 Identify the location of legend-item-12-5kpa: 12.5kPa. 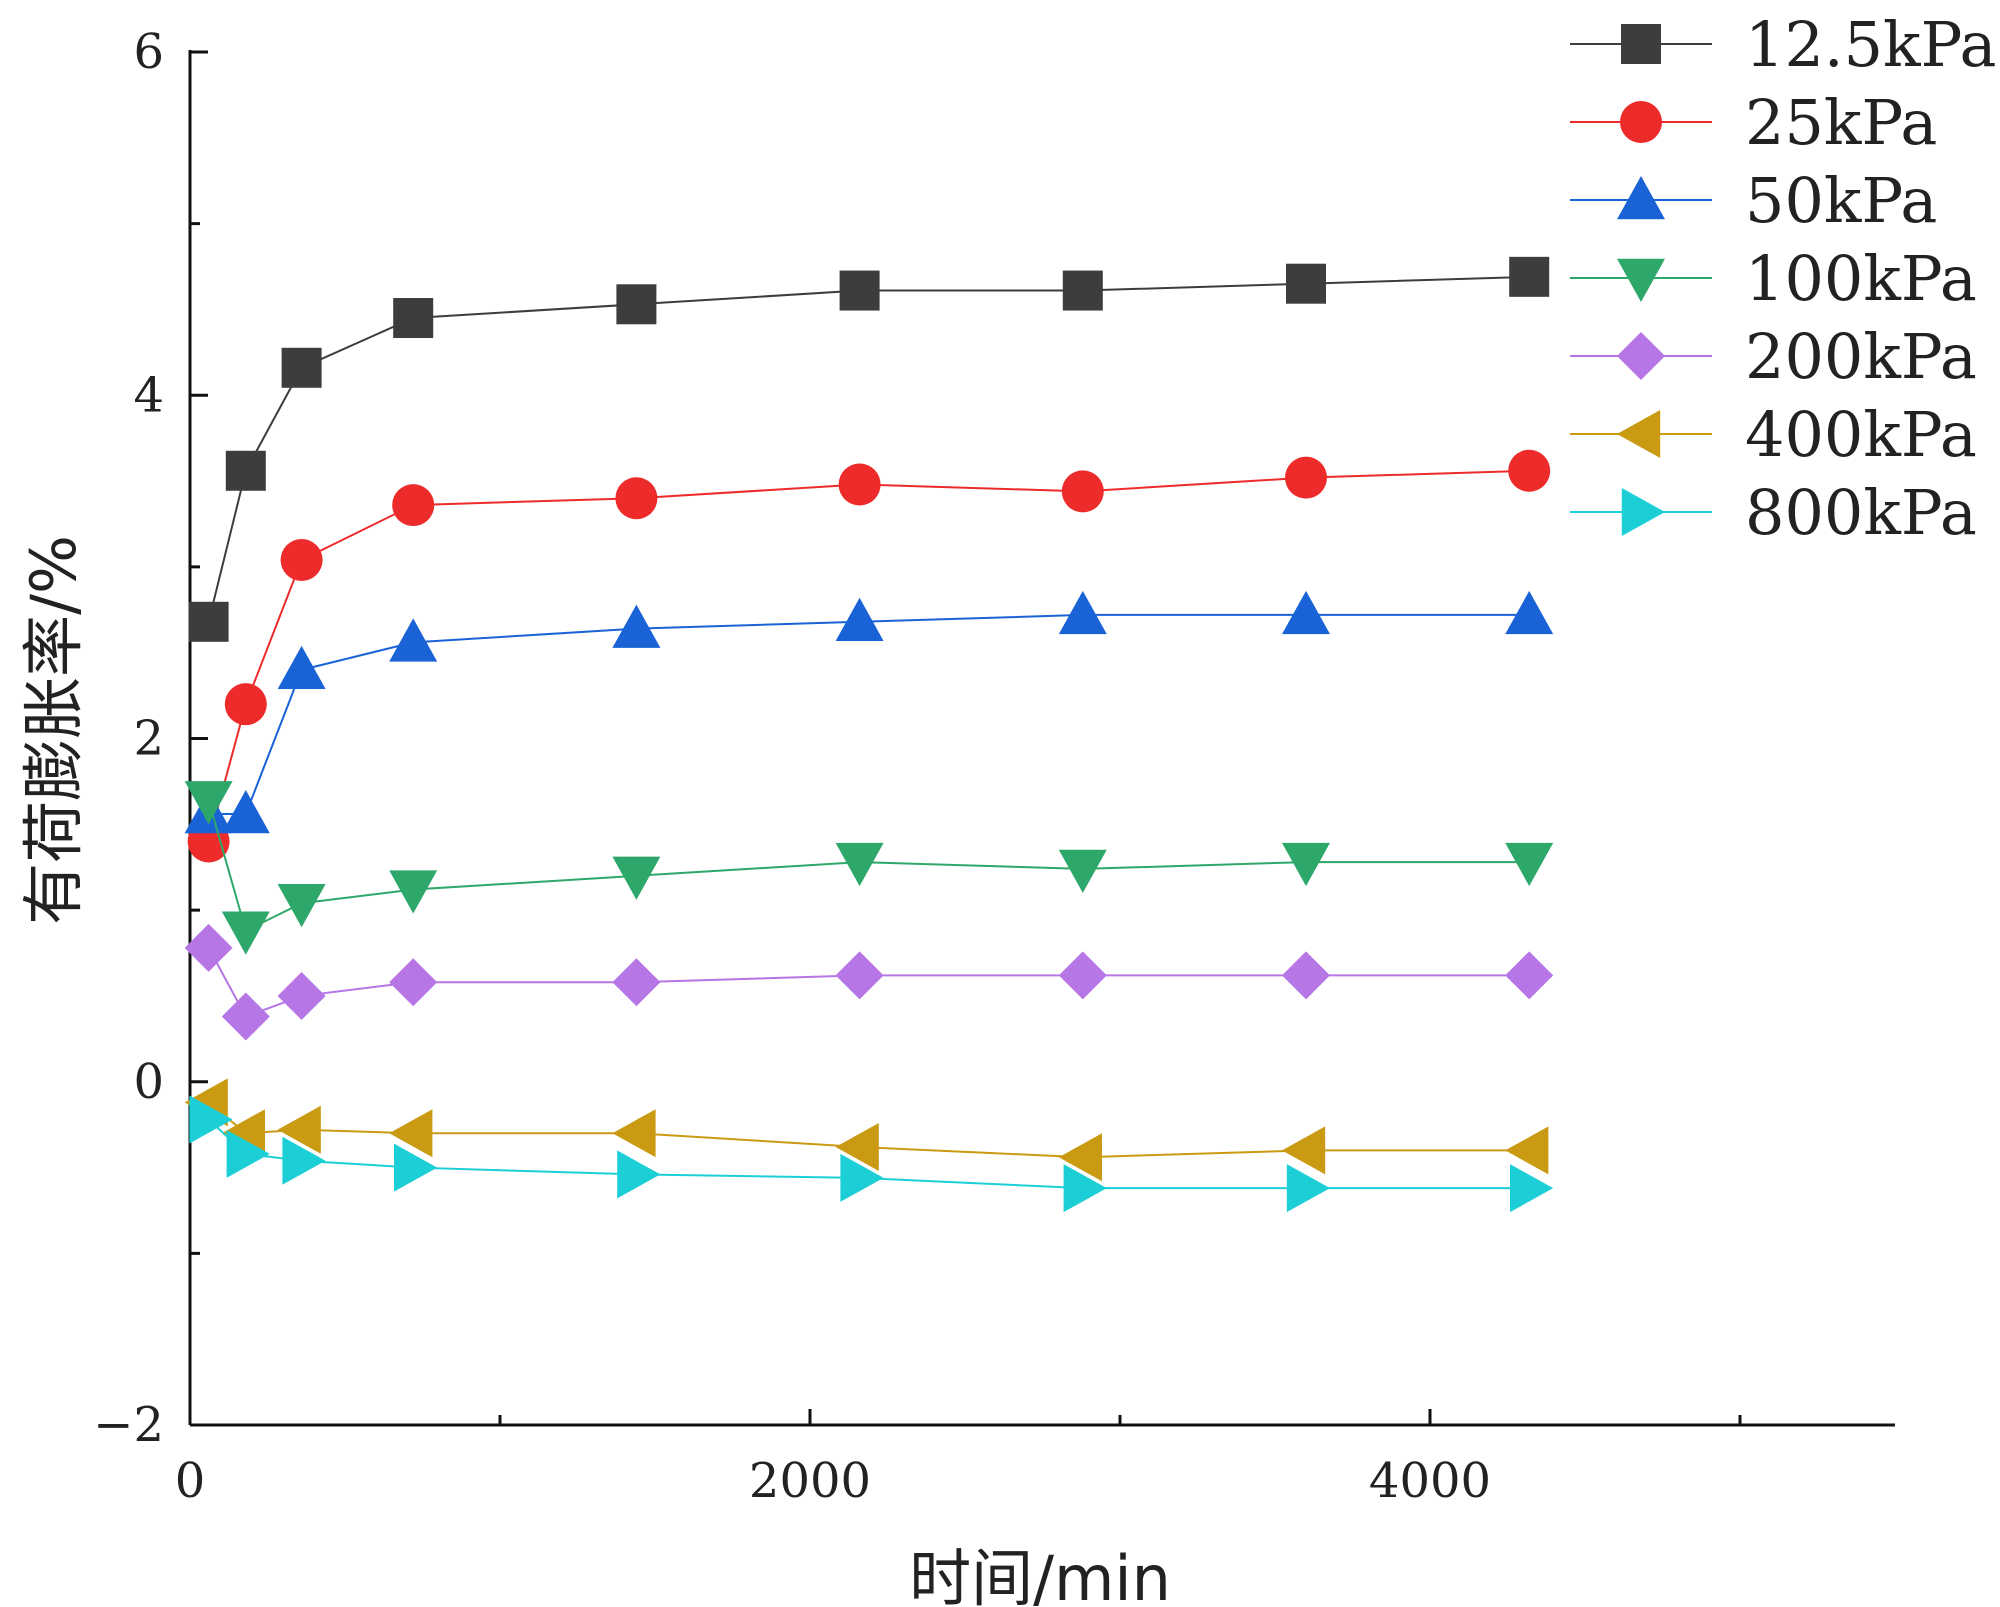
(1783, 44).